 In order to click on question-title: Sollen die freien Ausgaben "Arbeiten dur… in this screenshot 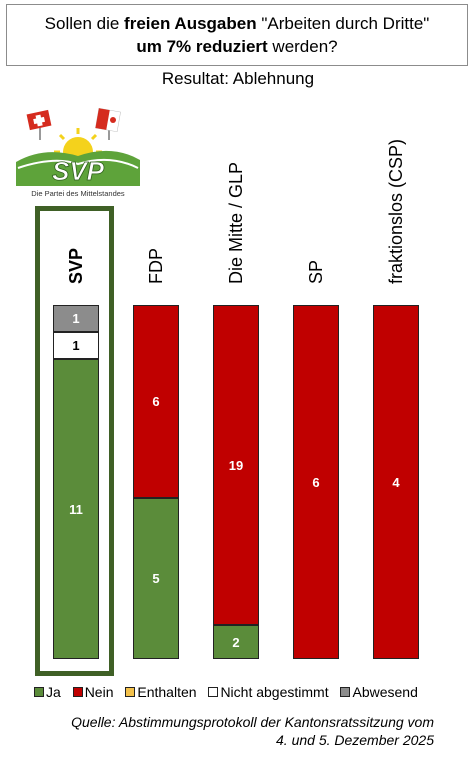, I will do `click(237, 35)`.